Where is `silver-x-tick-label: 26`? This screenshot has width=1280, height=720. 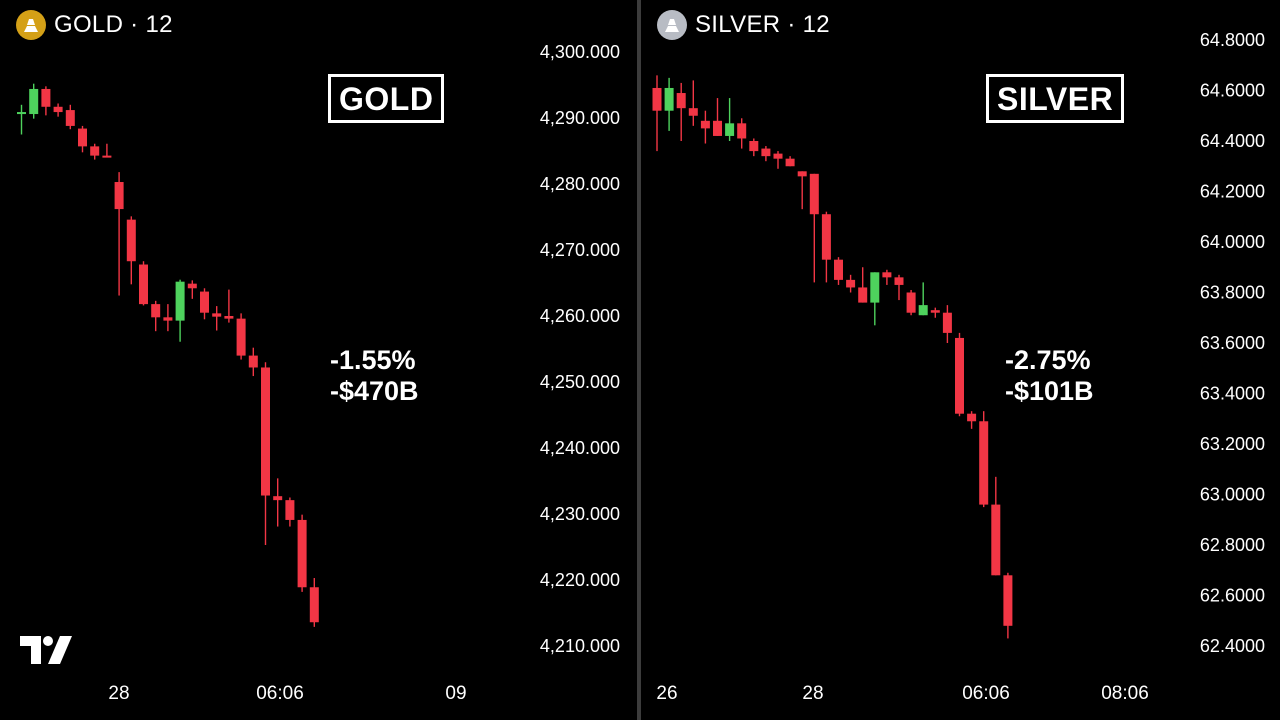
silver-x-tick-label: 26 is located at coordinates (666, 693).